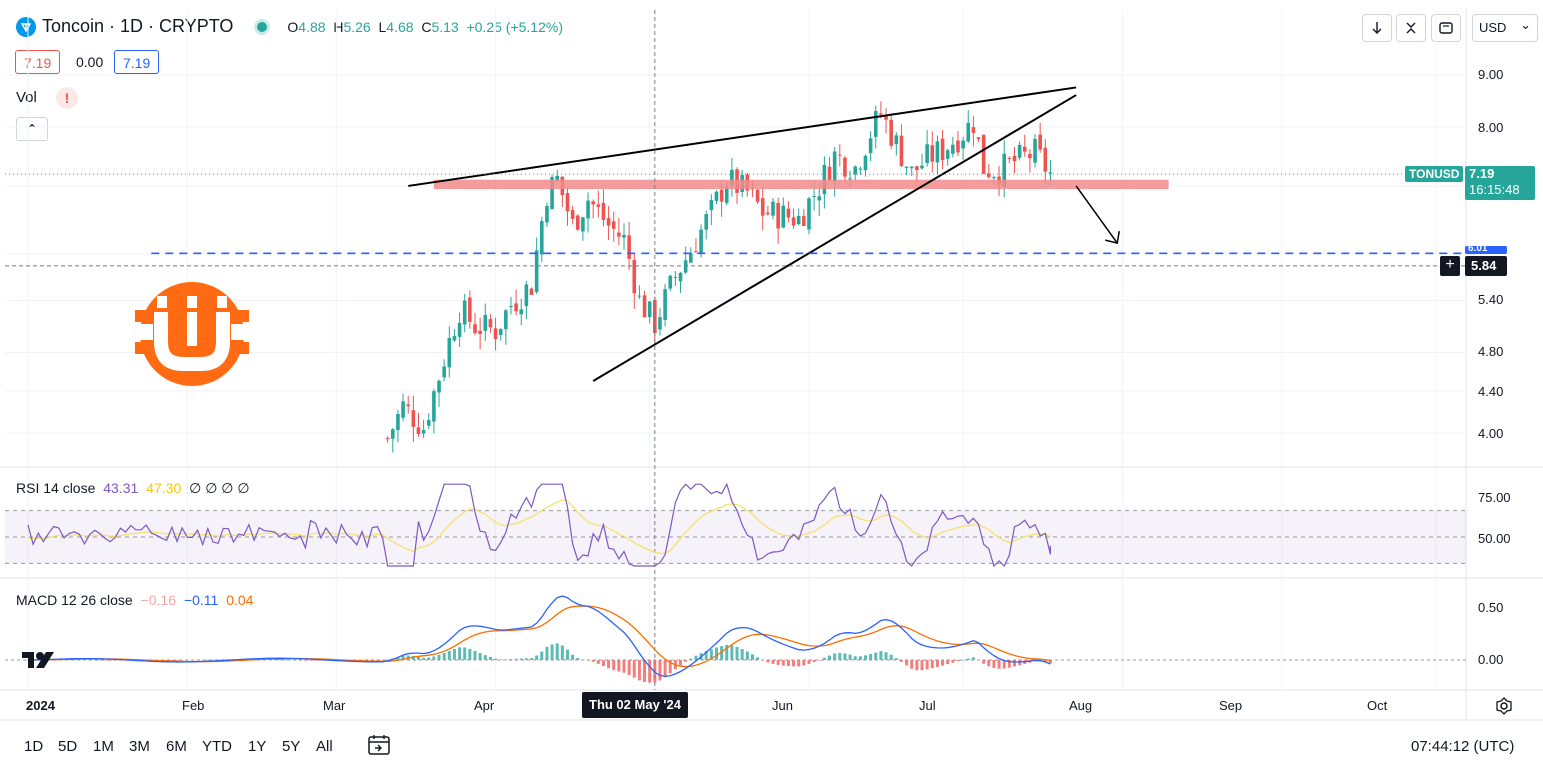  What do you see at coordinates (217, 746) in the screenshot?
I see `range-ytd-button: YTD` at bounding box center [217, 746].